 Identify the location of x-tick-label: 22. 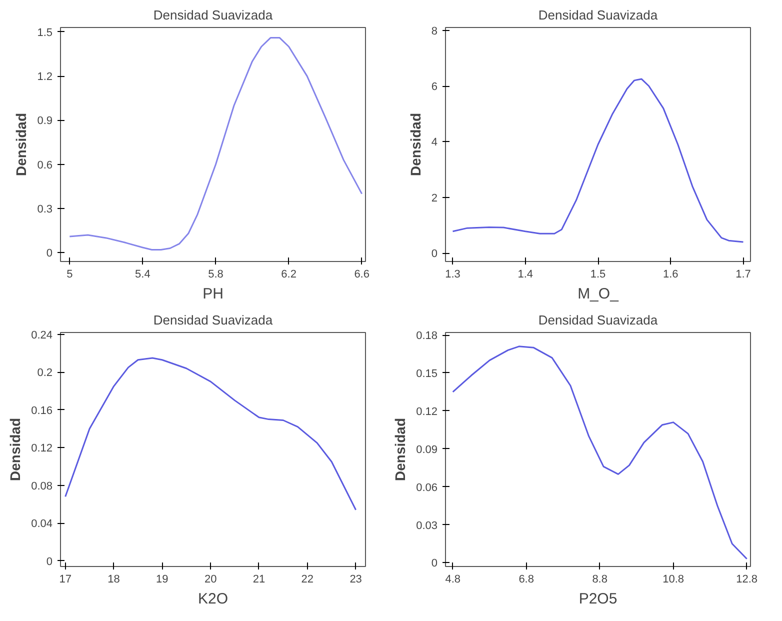
(307, 580).